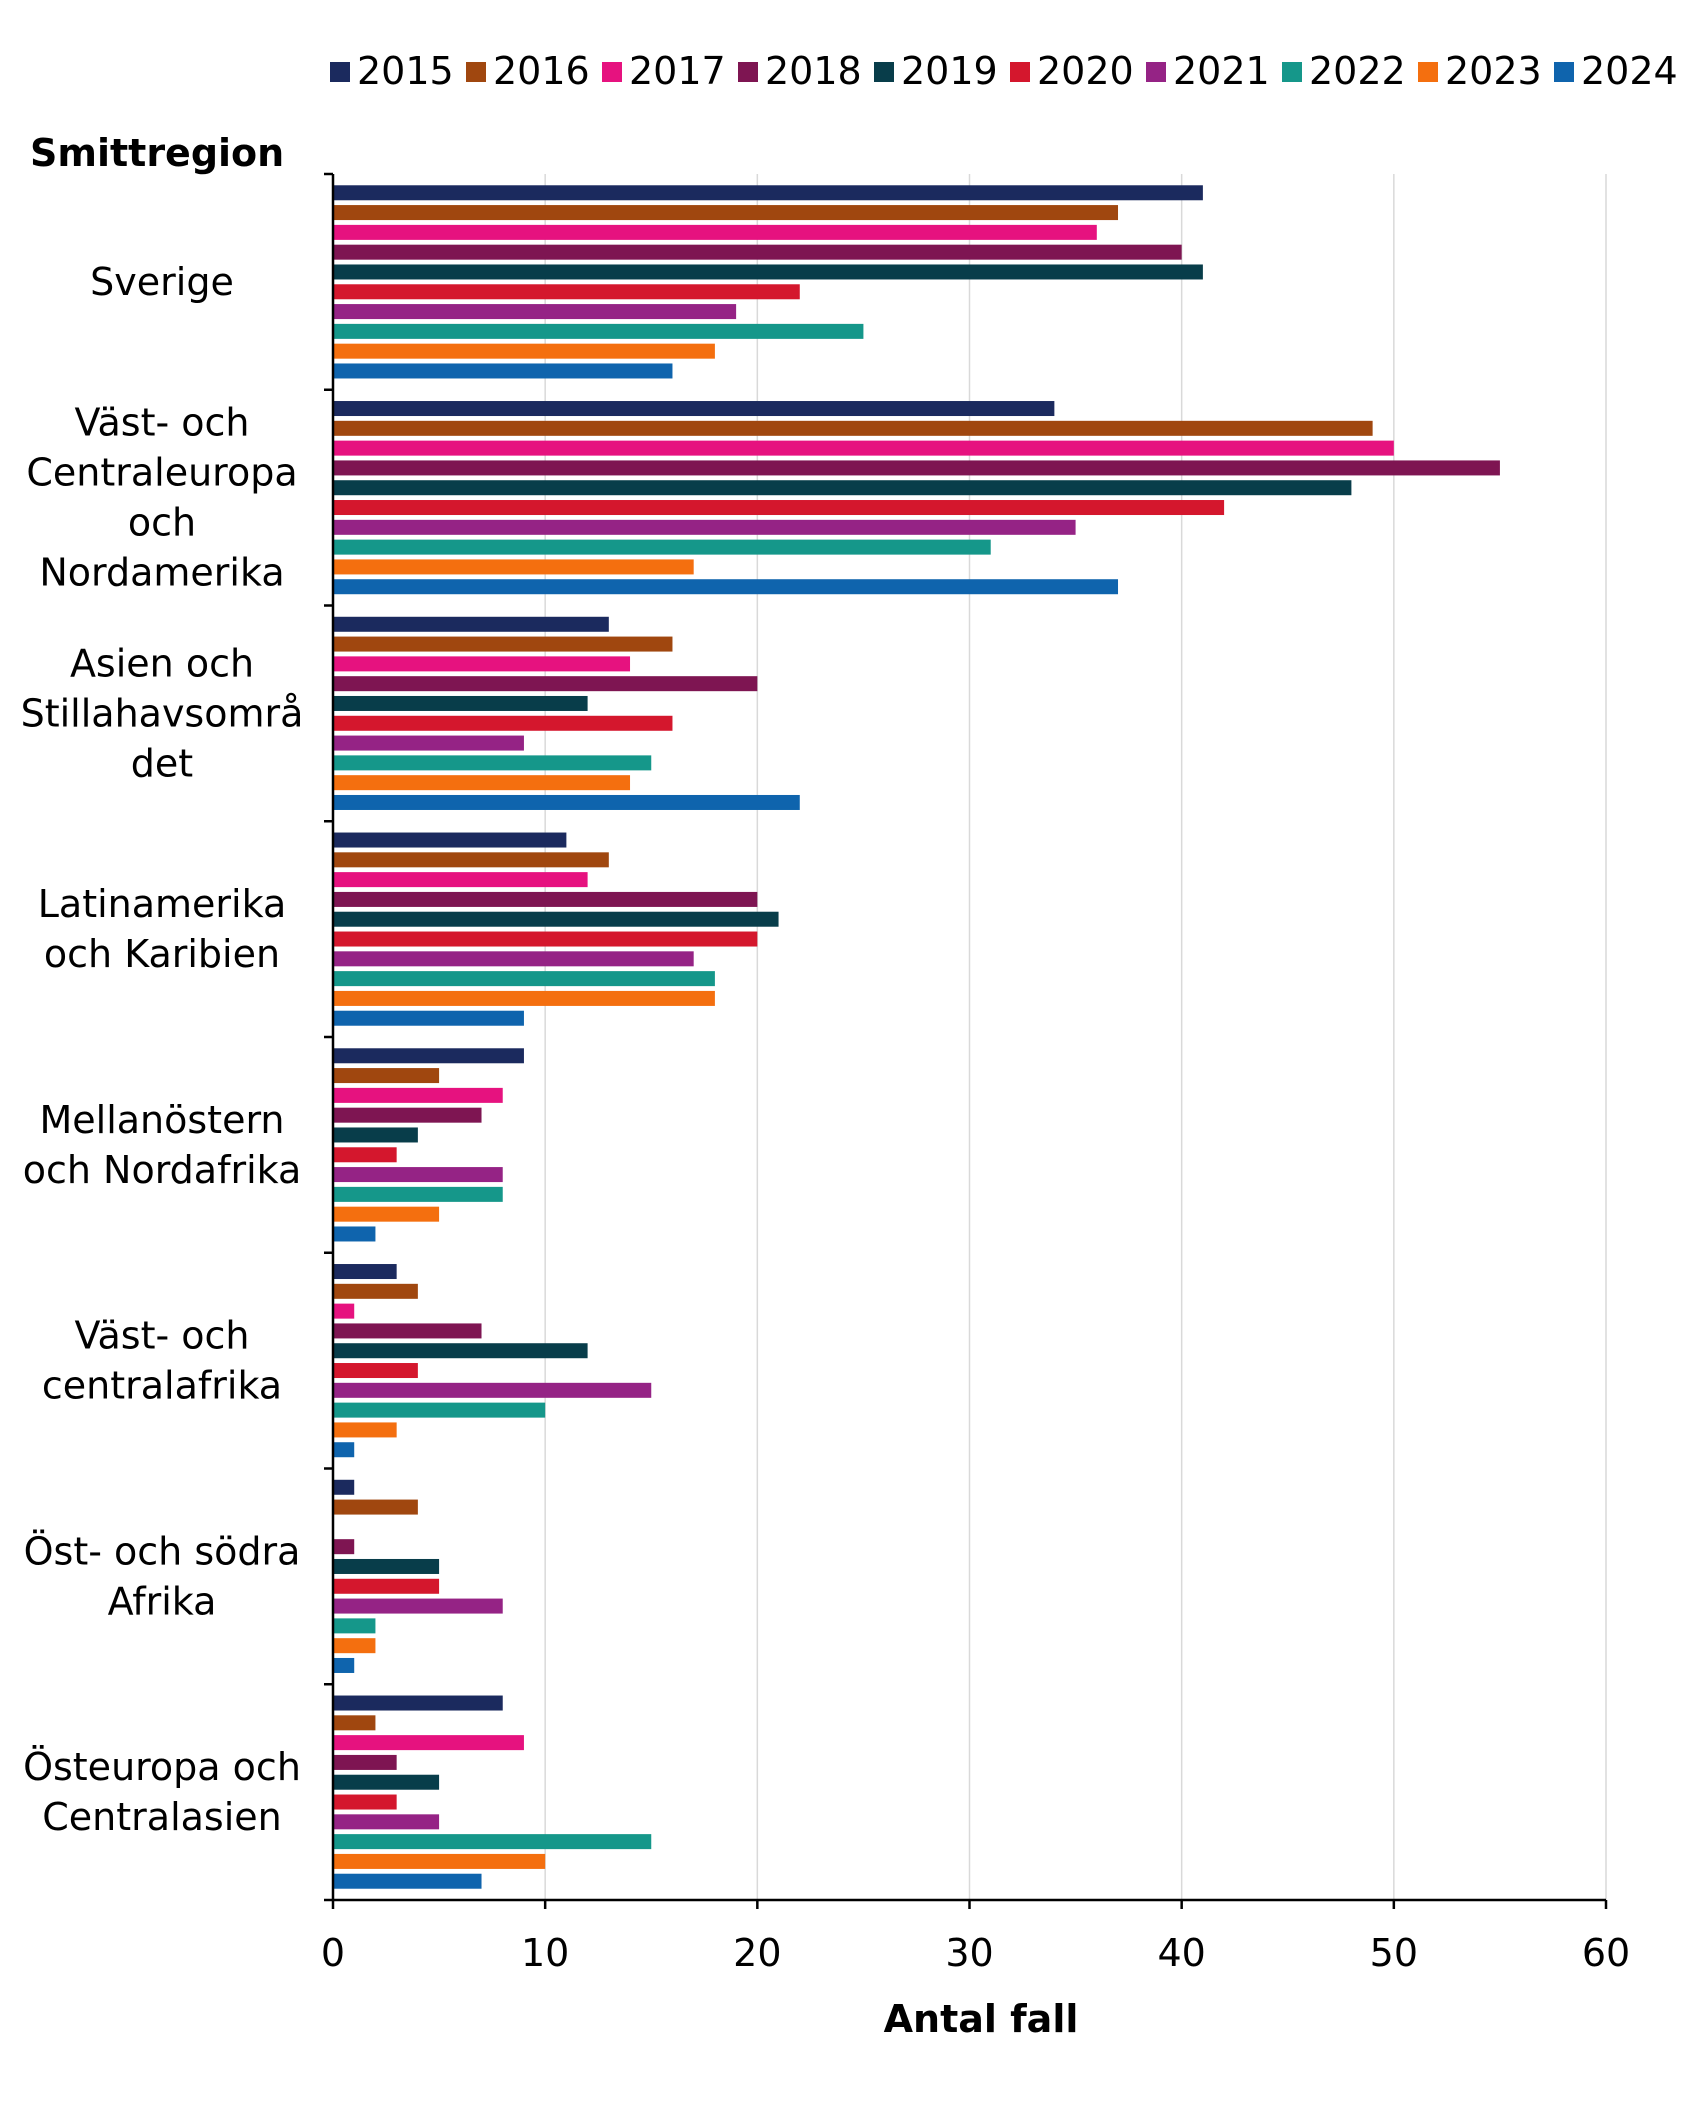 This screenshot has width=1689, height=2114. Describe the element at coordinates (333, 1953) in the screenshot. I see `x-tick-label-0: 0` at that location.